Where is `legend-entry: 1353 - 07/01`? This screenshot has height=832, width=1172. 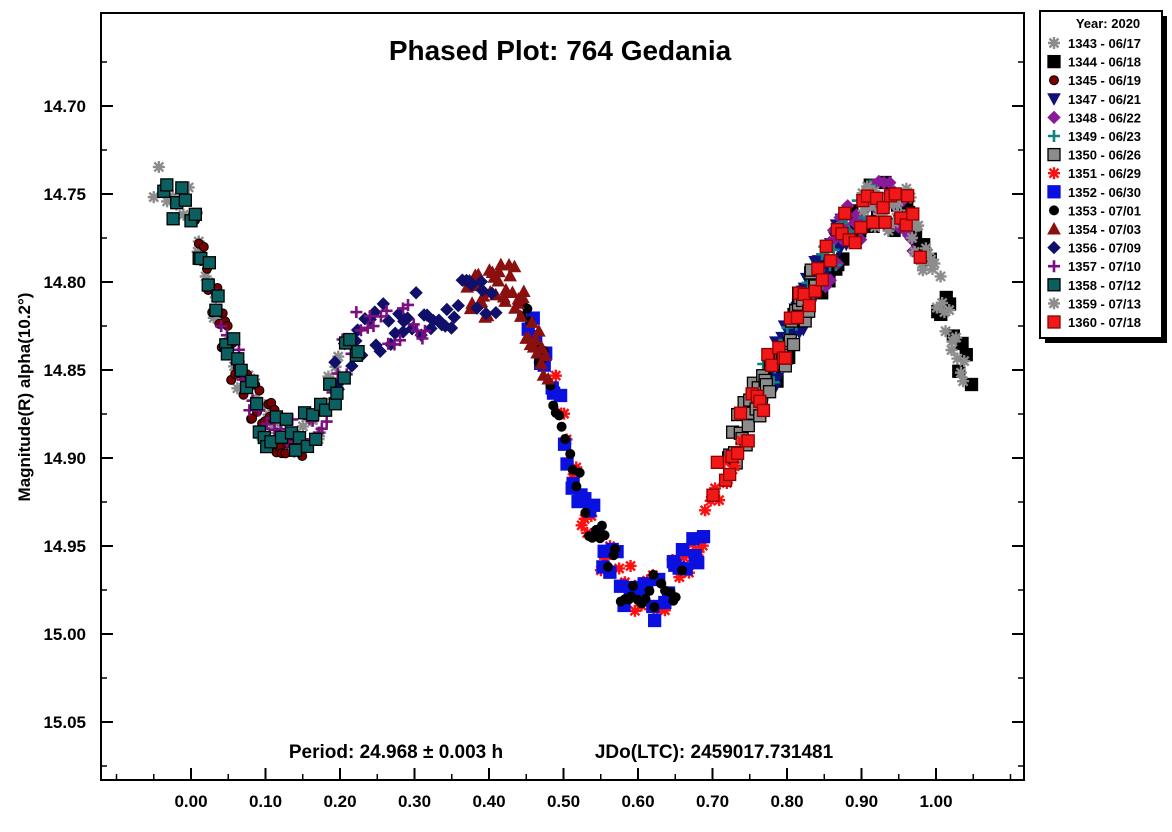
legend-entry: 1353 - 07/01 is located at coordinates (1095, 210).